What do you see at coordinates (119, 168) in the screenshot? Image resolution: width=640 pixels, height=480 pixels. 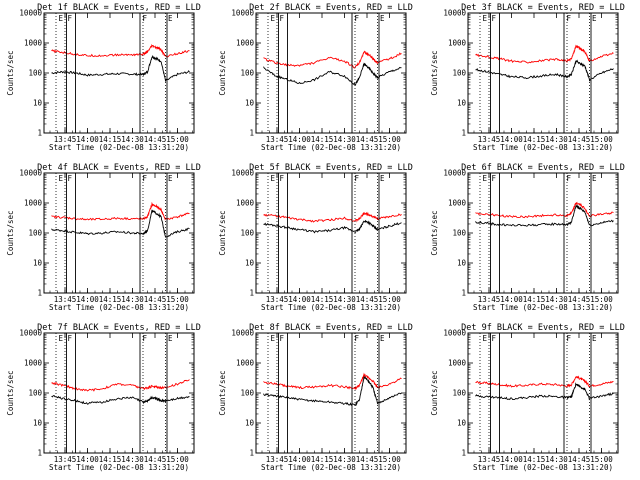 I see `chart-title: Det 4f BLACK = Events, RED = LLD` at bounding box center [119, 168].